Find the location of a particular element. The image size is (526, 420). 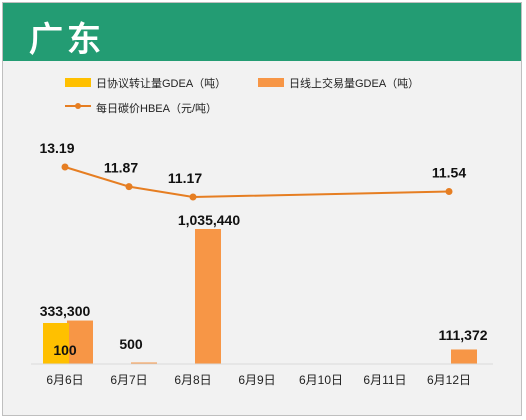

x-tick-label-1: 6月6日 is located at coordinates (64, 380).